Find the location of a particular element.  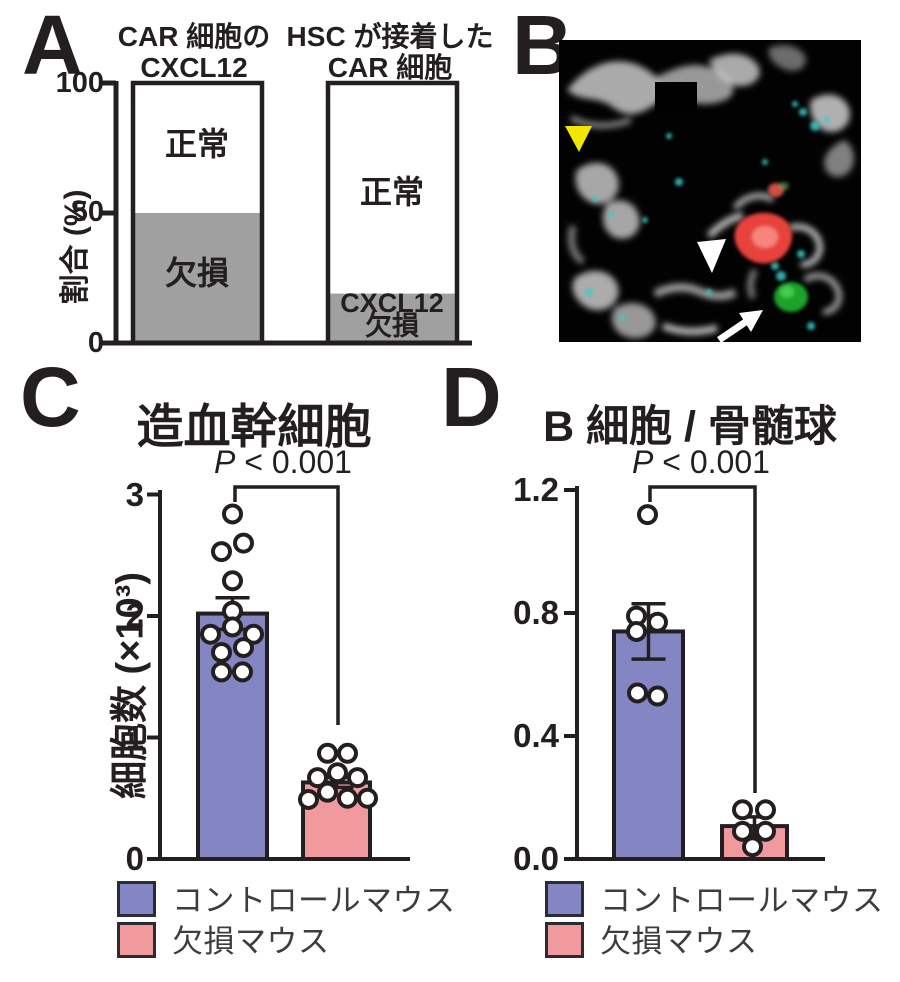

panel-a-bar1-title-line2: CXCL12 is located at coordinates (194, 67).